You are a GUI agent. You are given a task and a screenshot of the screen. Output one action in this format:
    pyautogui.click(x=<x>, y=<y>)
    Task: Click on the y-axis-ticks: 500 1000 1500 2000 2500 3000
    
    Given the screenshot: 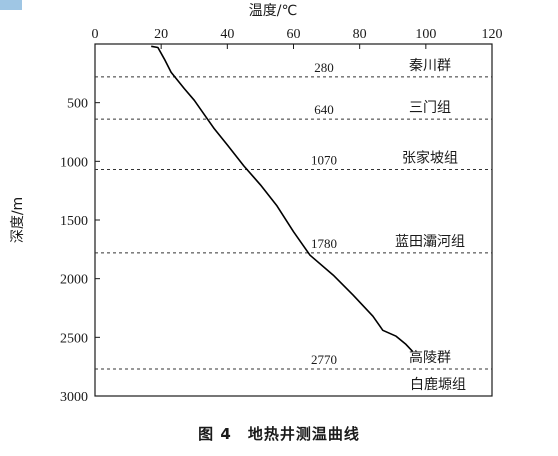 What is the action you would take?
    pyautogui.click(x=80, y=251)
    